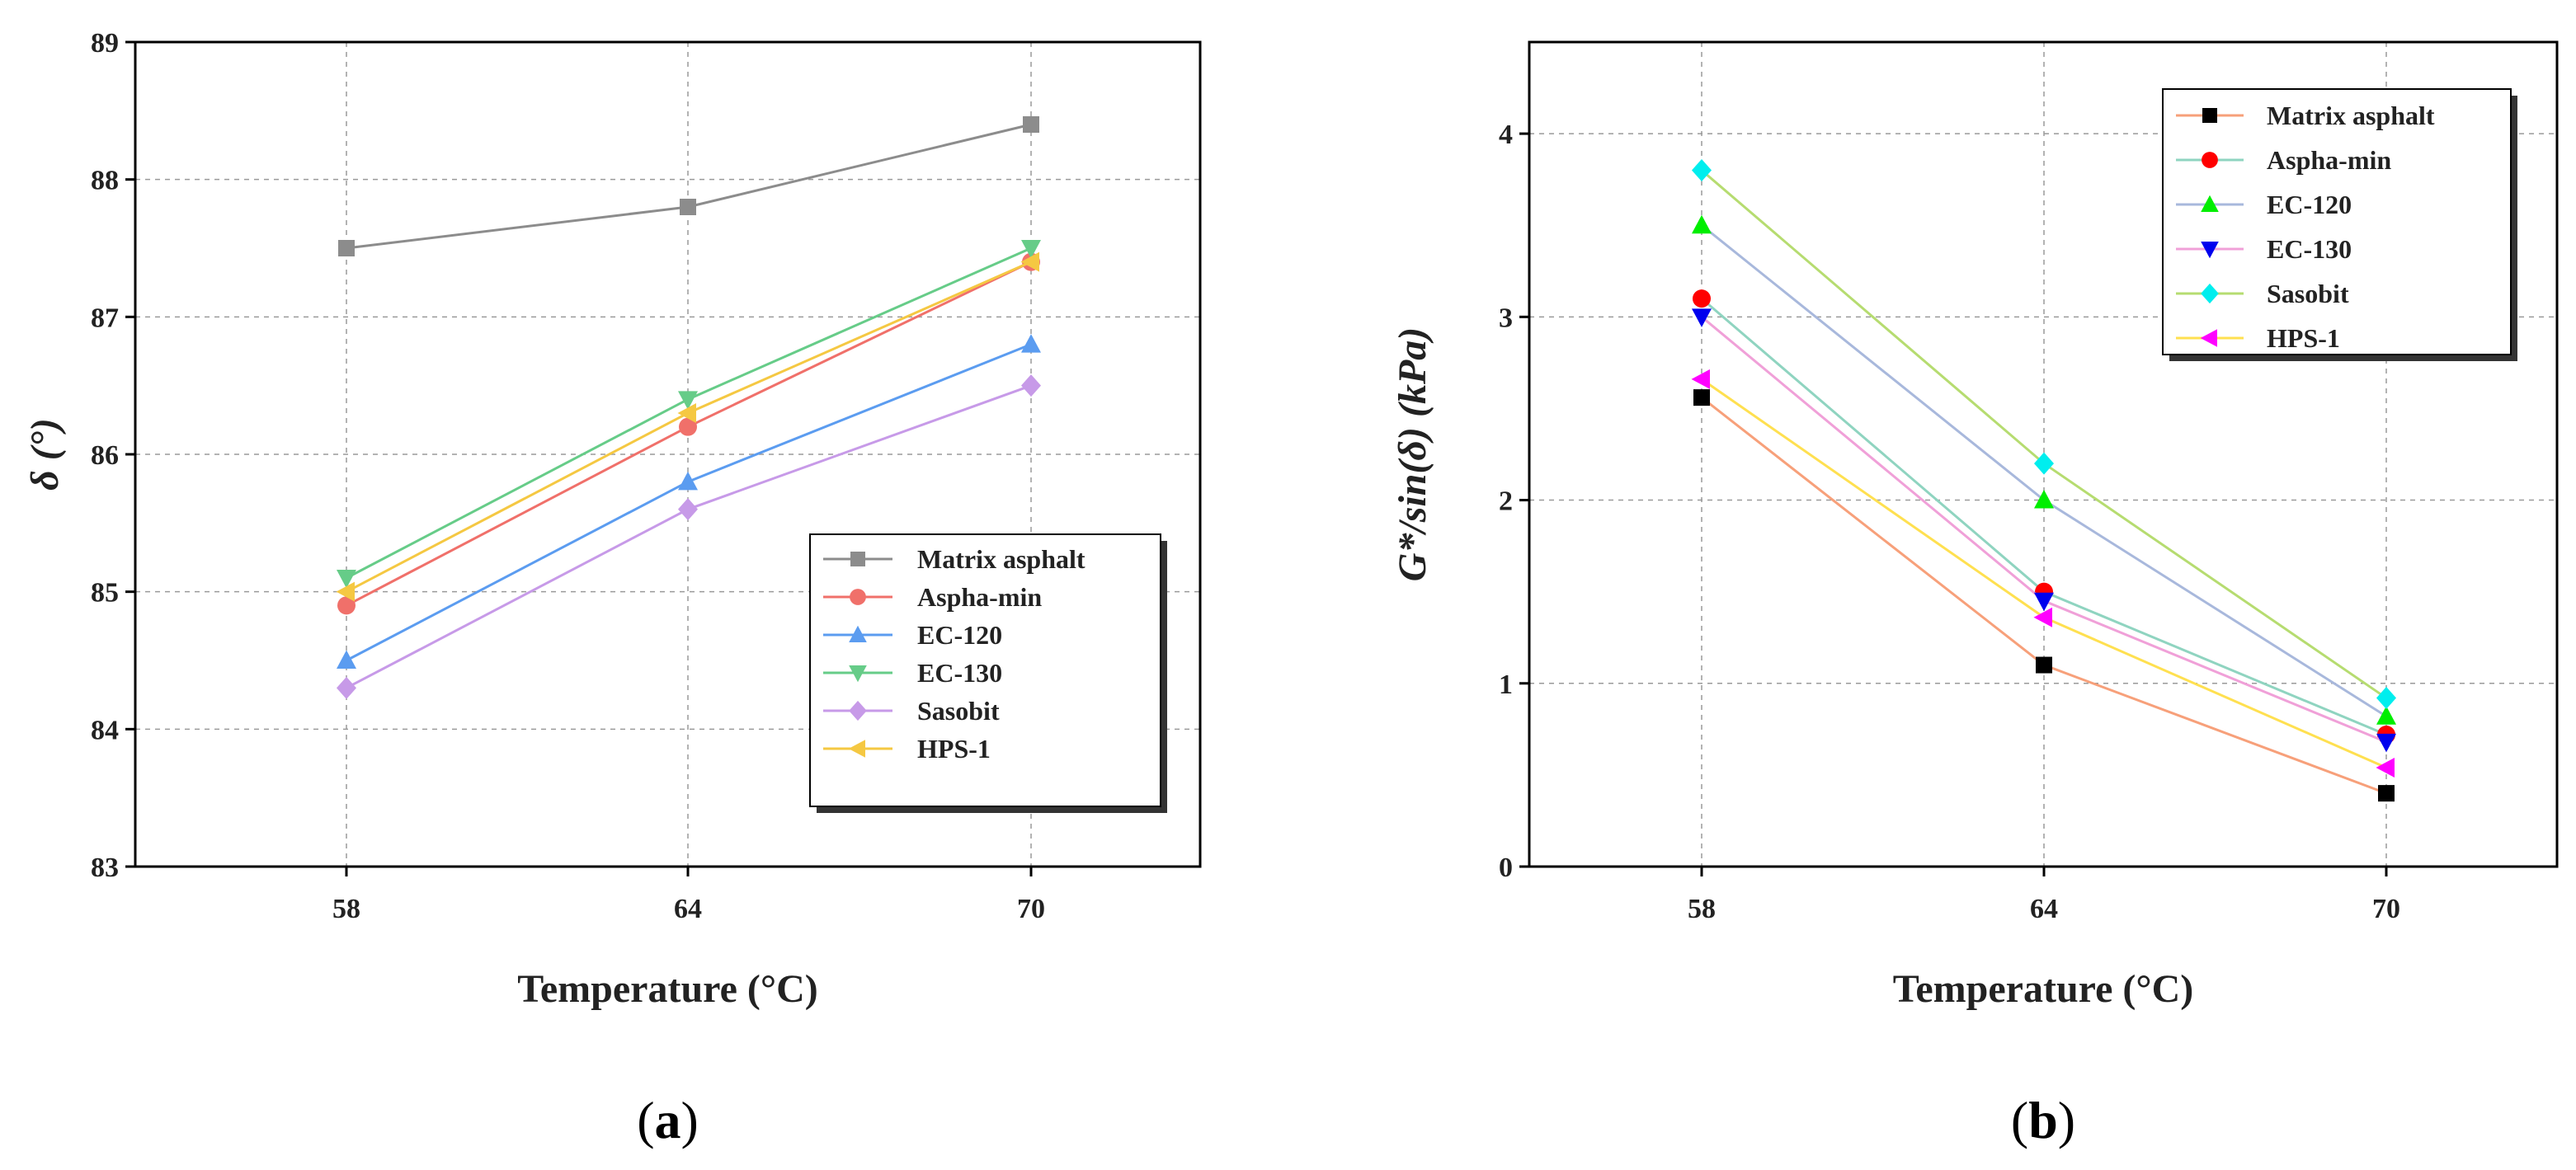 Image resolution: width=2576 pixels, height=1170 pixels. What do you see at coordinates (105, 43) in the screenshot?
I see `y-tick-label: 89` at bounding box center [105, 43].